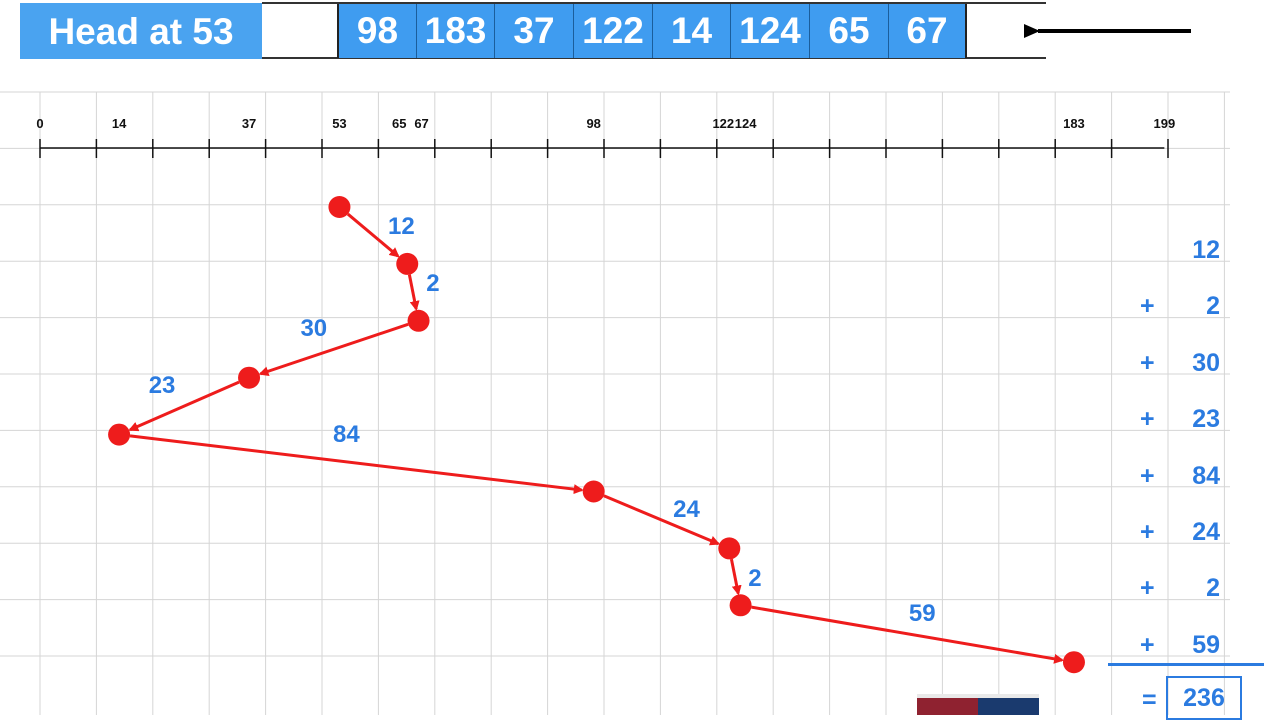 The width and height of the screenshot is (1271, 720). I want to click on axis-tick-label: 67, so click(421, 123).